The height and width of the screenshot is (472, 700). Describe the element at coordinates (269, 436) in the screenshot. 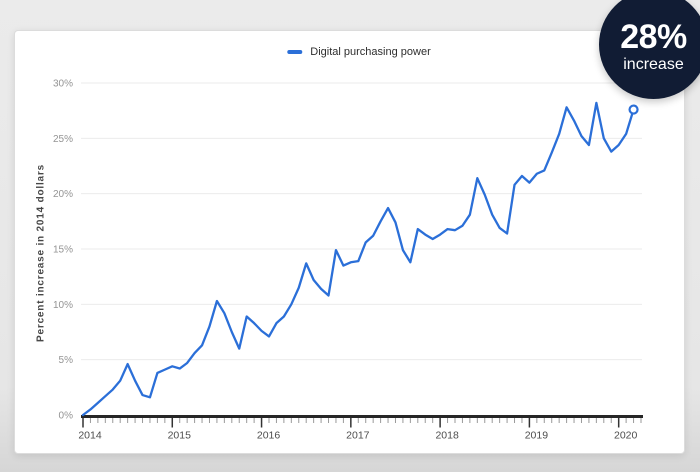

I see `x-tick-label: 2016` at that location.